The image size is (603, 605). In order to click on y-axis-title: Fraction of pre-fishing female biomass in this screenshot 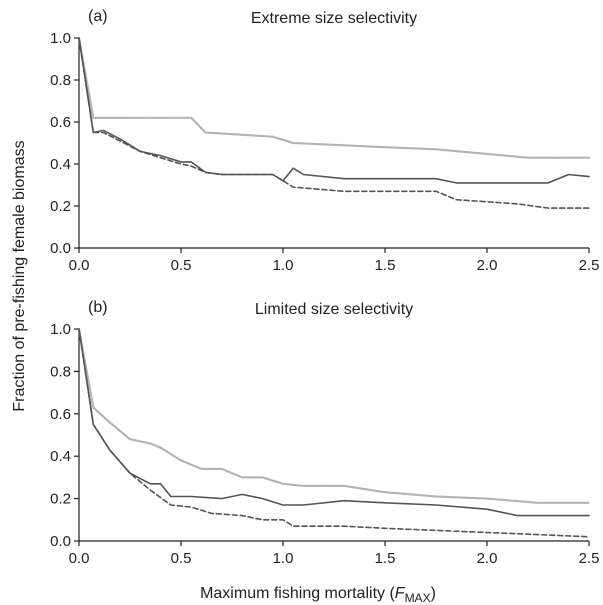, I will do `click(19, 275)`.